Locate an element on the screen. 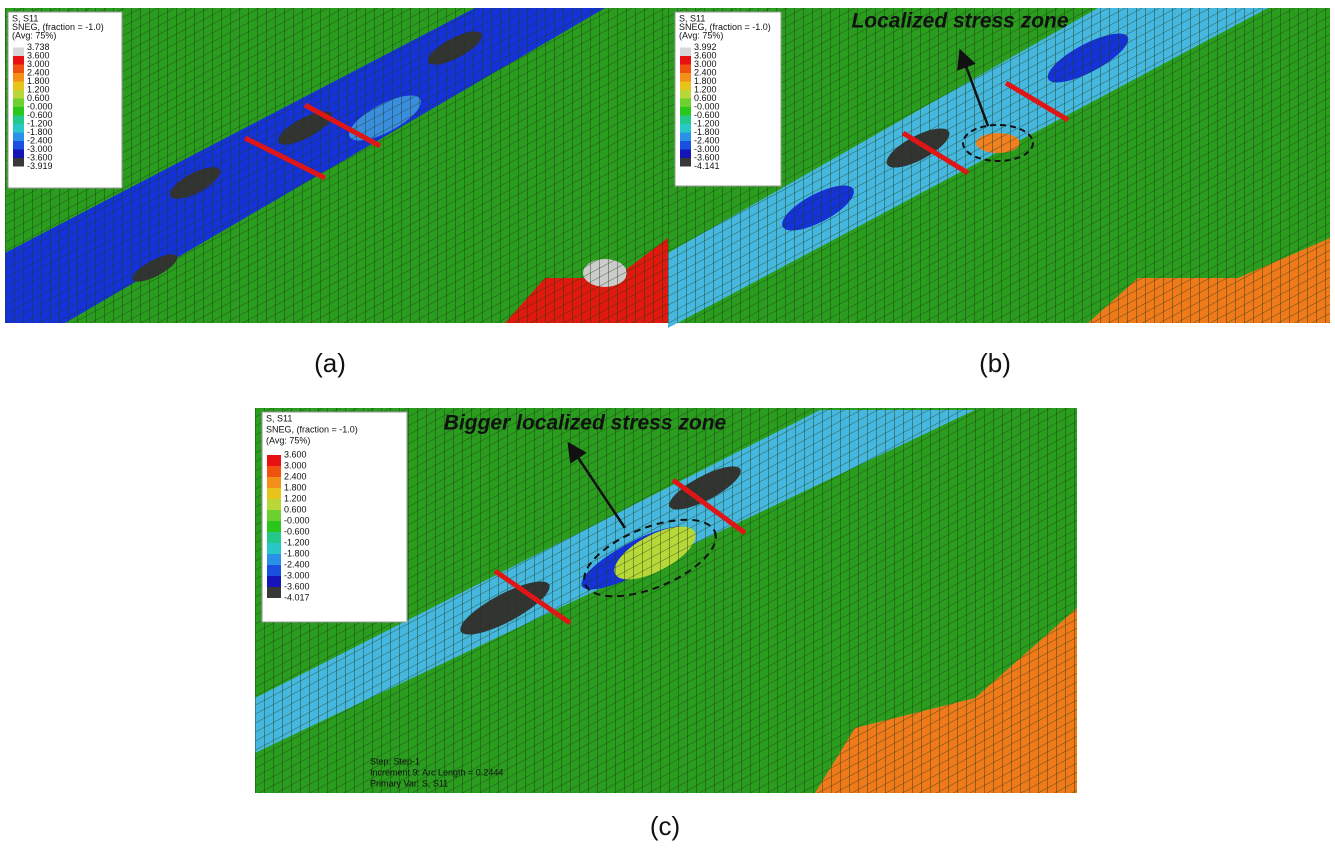 This screenshot has height=852, width=1335. step-info: Increment 9: Arc Length = 0.2444 is located at coordinates (436, 772).